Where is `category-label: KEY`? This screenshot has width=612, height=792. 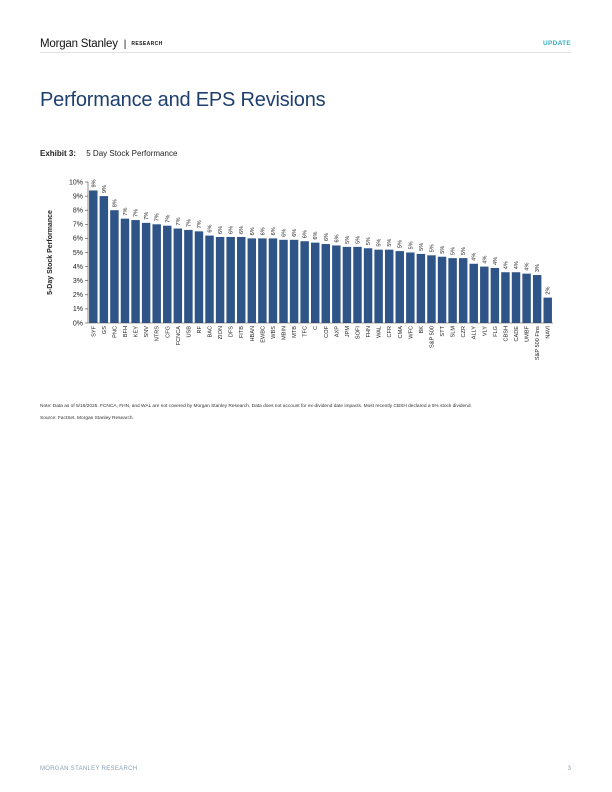 category-label: KEY is located at coordinates (137, 331).